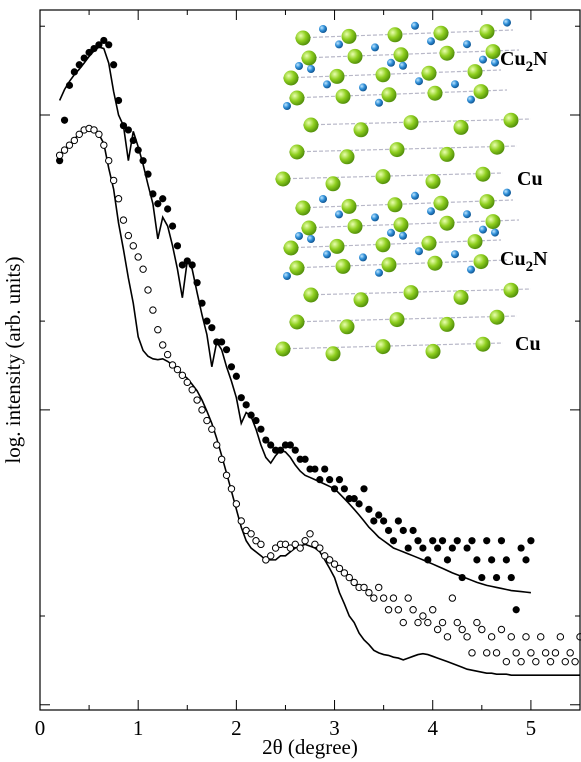  Describe the element at coordinates (530, 267) in the screenshot. I see `label-subscript: 2` at that location.